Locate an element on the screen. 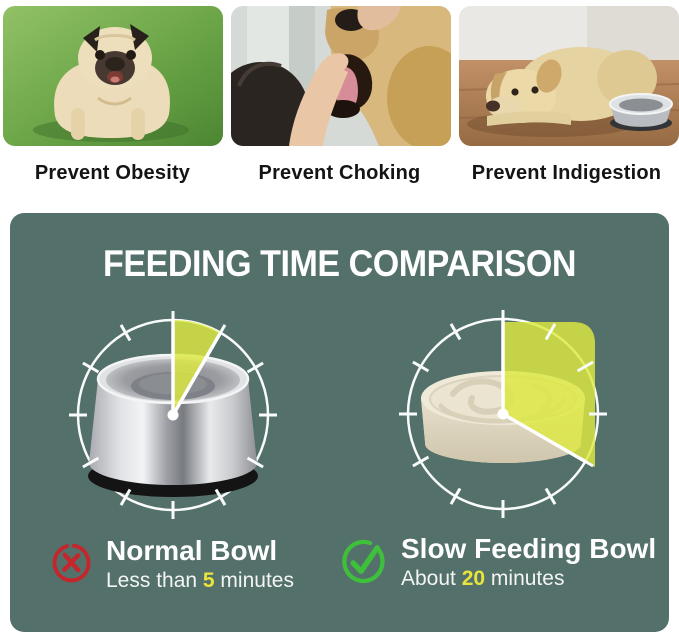 This screenshot has width=679, height=636. photo-prevent-choking is located at coordinates (341, 76).